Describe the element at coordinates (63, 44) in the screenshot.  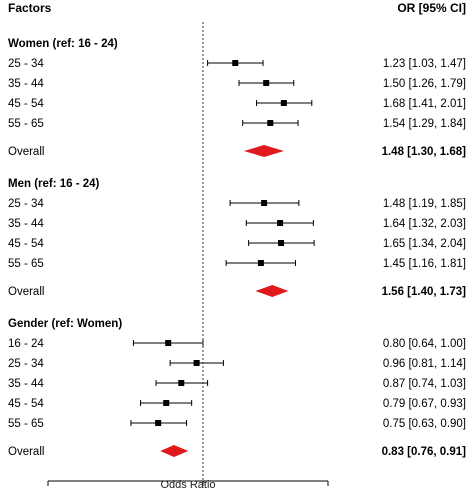
I see `group-title: Women (ref: 16 - 24)` at that location.